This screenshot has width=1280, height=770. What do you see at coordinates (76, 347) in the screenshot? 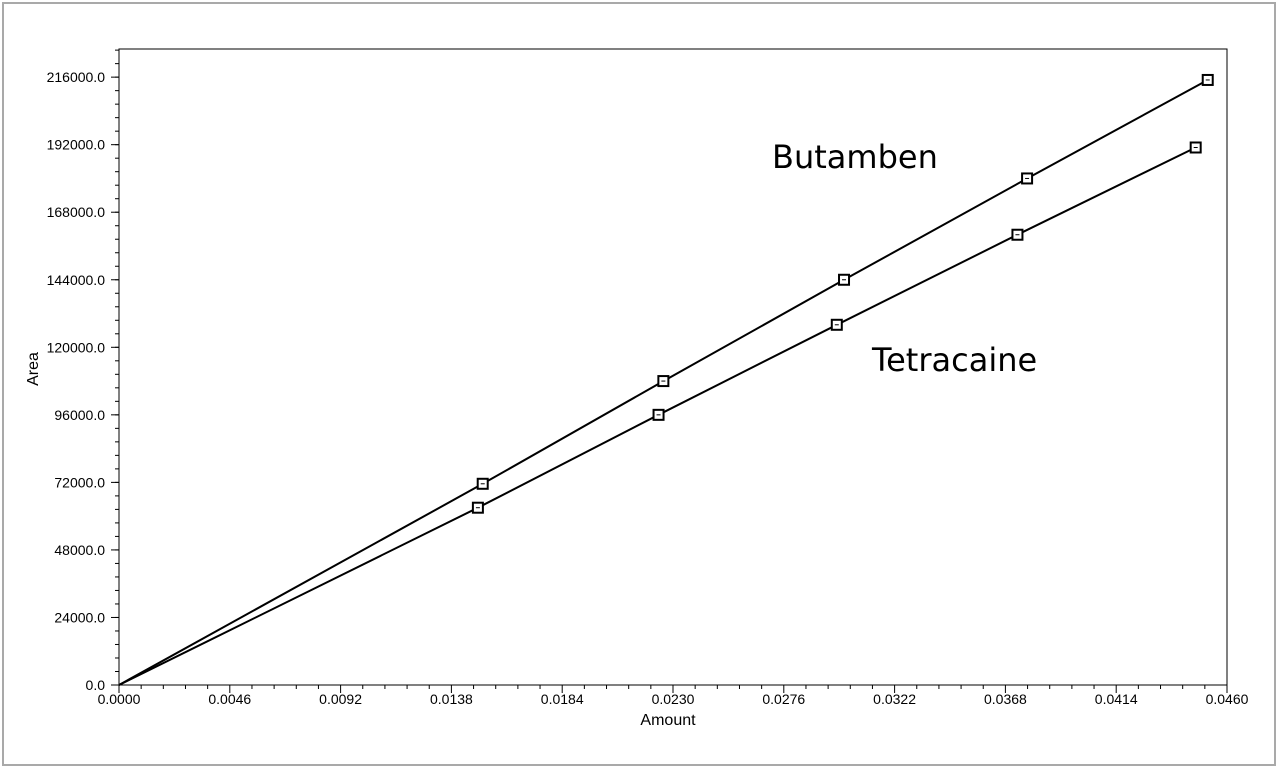
I see `y-tick-label: 120000.0` at bounding box center [76, 347].